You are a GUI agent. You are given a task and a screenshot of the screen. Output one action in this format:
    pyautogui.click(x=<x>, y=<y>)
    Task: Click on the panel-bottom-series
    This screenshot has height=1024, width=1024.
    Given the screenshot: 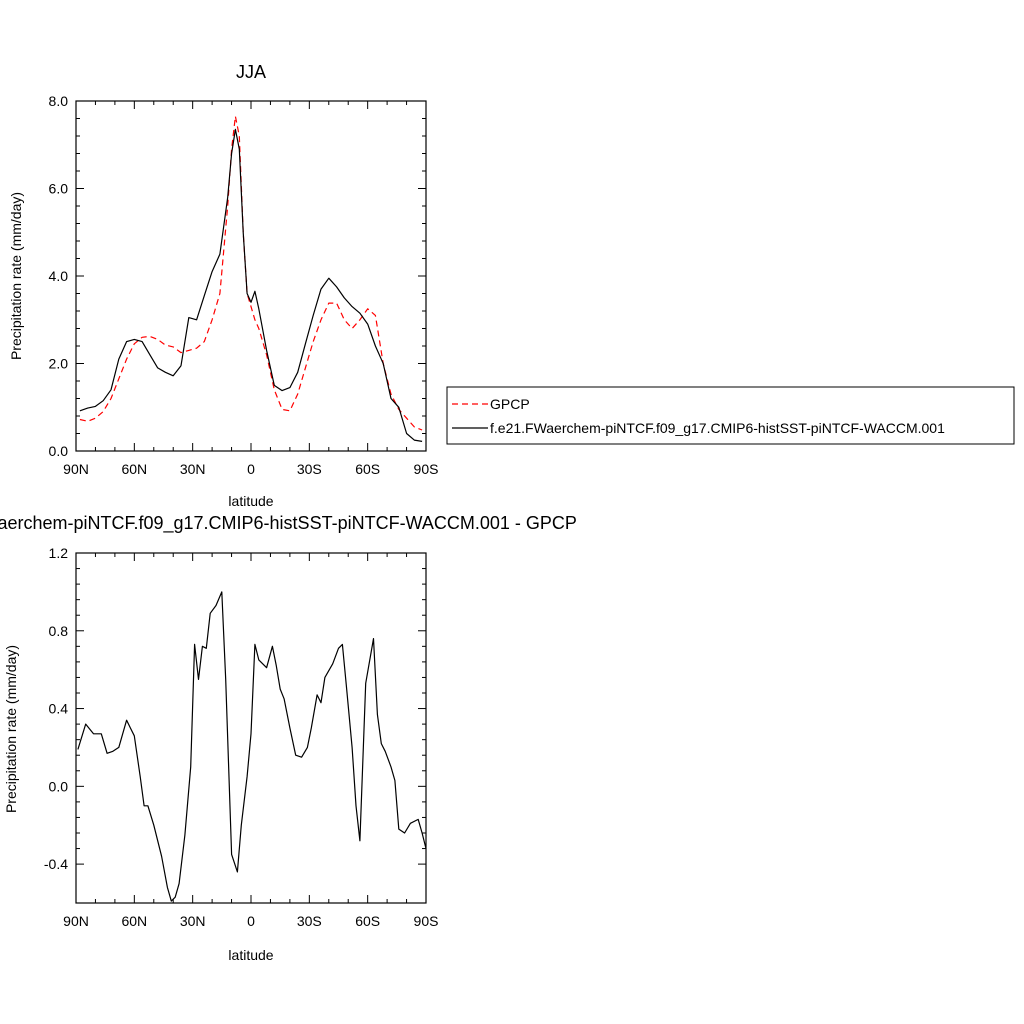 What is the action you would take?
    pyautogui.click(x=252, y=746)
    